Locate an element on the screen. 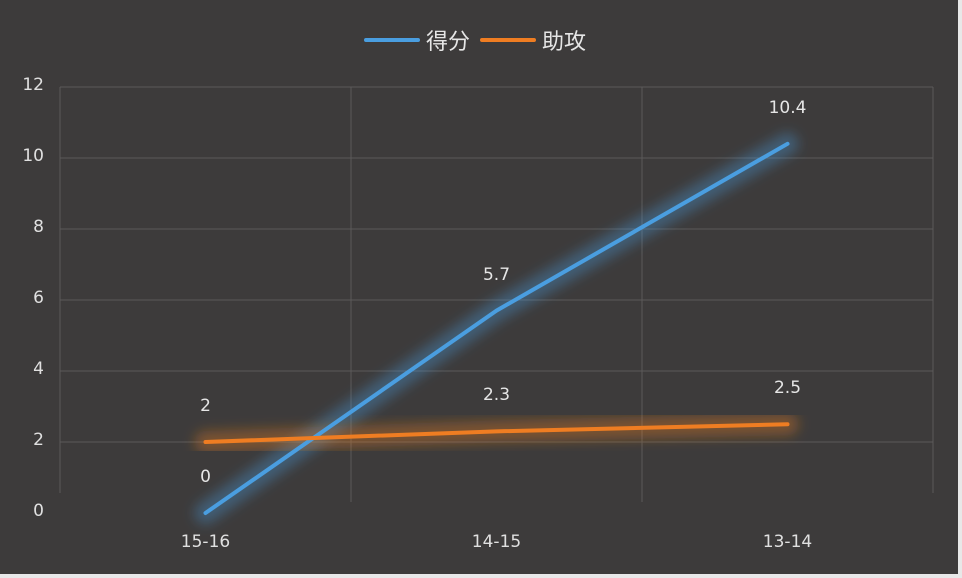 The image size is (962, 578). y-tick-label: 6 is located at coordinates (38, 298).